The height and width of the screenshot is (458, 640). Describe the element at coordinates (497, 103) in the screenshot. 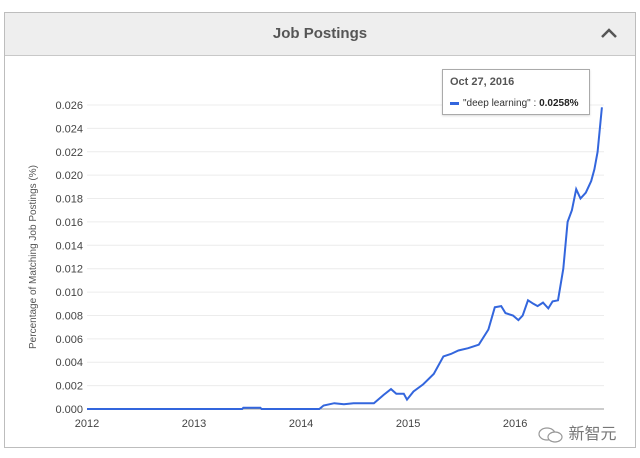

I see `tooltip-series: "deep learning"` at that location.